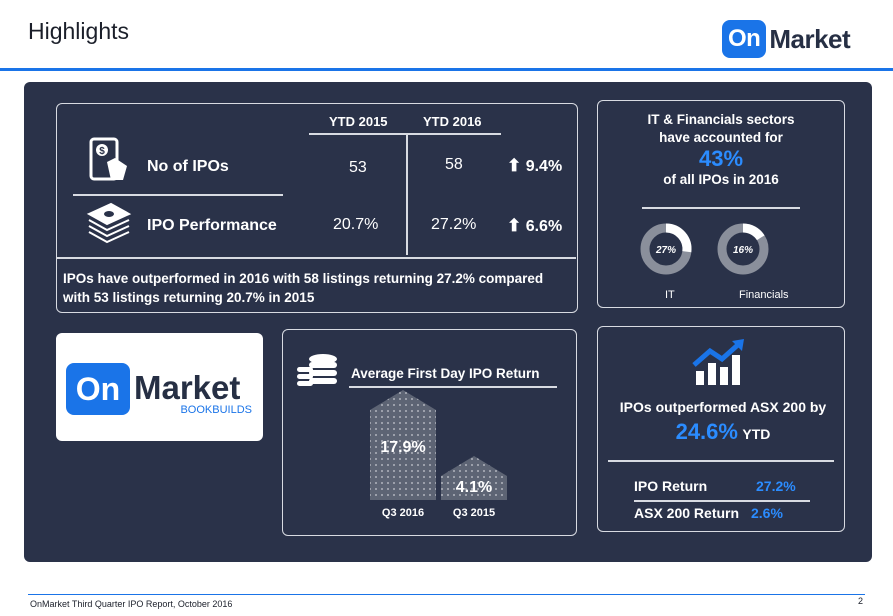  Describe the element at coordinates (454, 224) in the screenshot. I see `ipo-performance-2016: 27.2%` at that location.